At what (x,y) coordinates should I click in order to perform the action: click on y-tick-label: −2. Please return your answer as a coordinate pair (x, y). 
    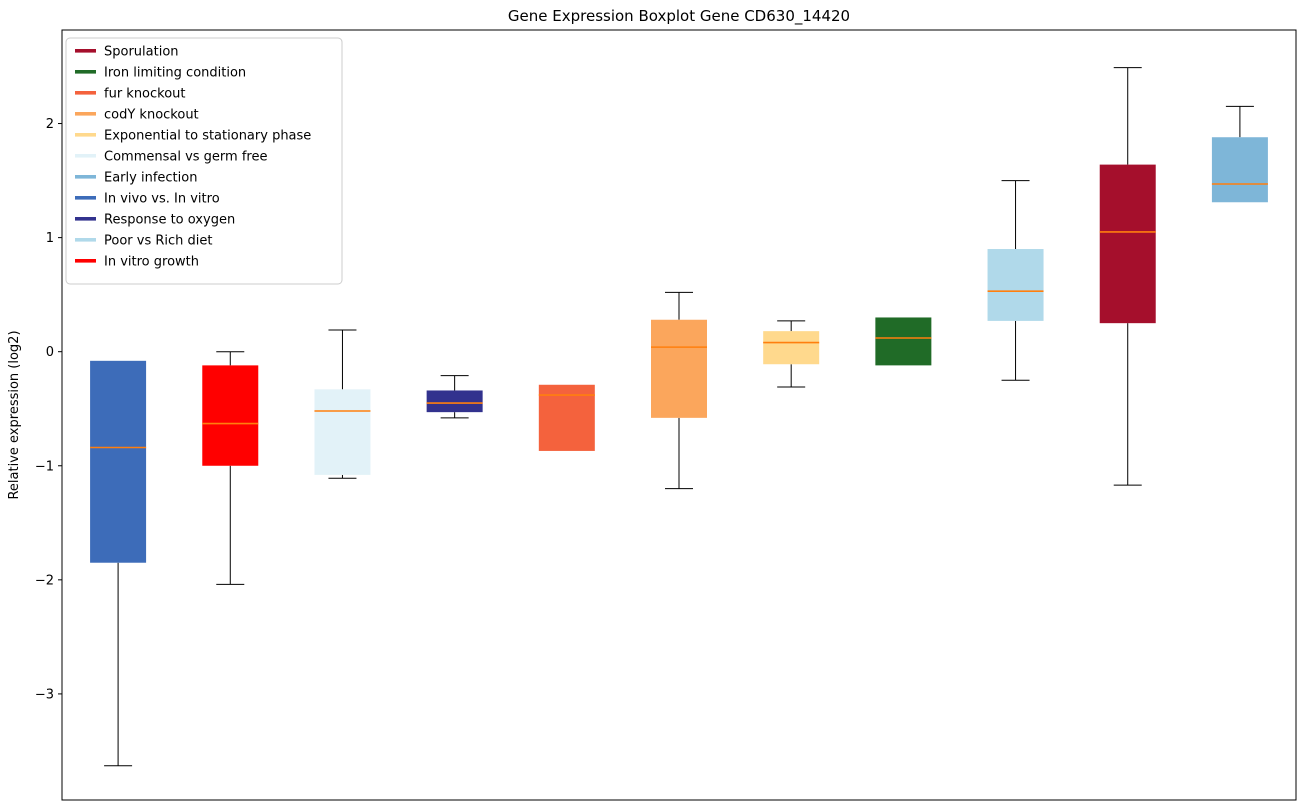
    Looking at the image, I should click on (44, 580).